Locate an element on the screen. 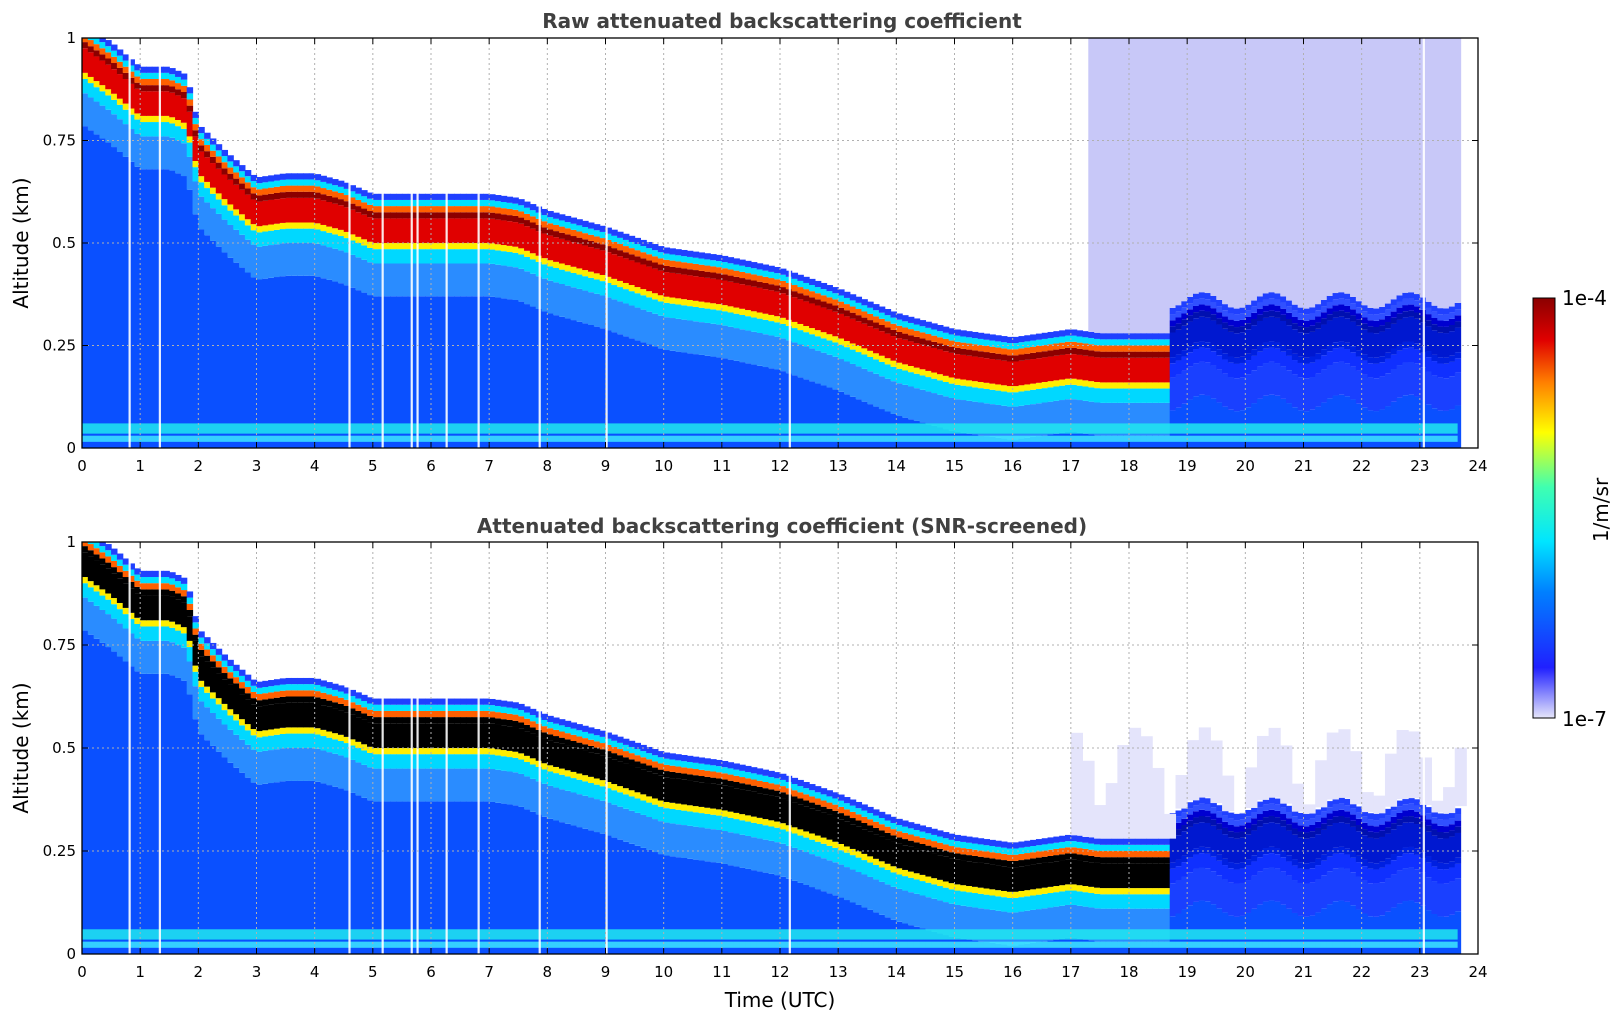  x-tick-label: 13 is located at coordinates (838, 466).